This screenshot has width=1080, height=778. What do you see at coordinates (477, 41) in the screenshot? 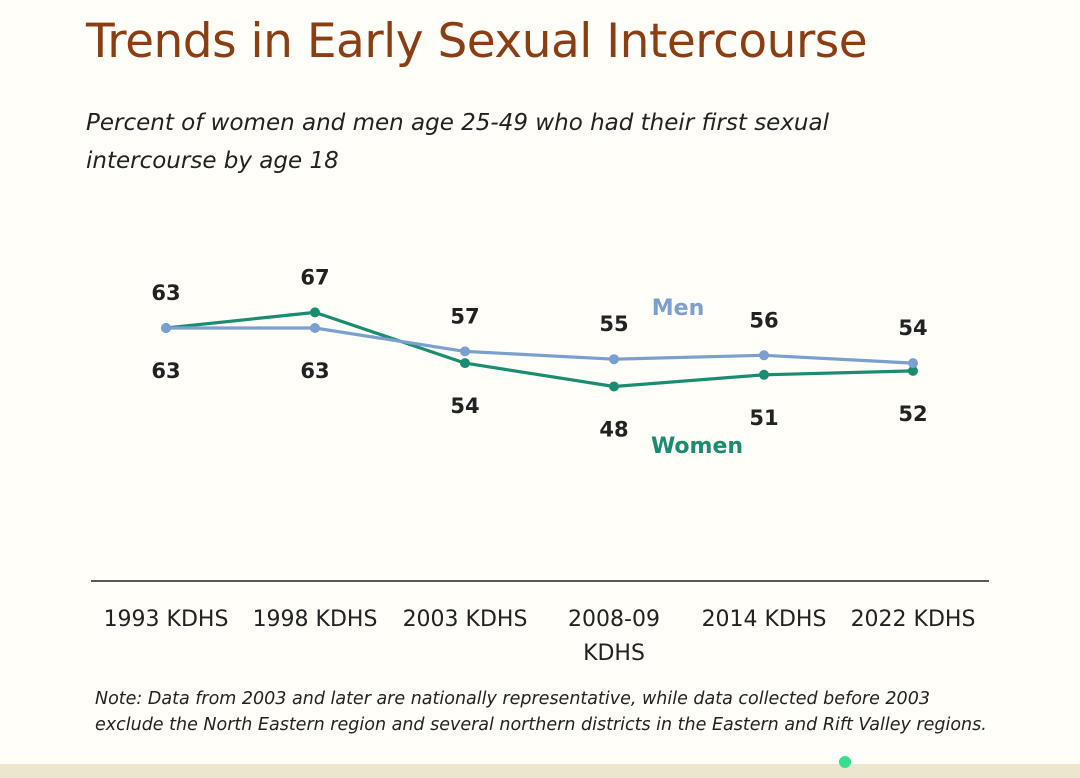
I see `chart-title: Trends in Early Sexual Intercourse` at bounding box center [477, 41].